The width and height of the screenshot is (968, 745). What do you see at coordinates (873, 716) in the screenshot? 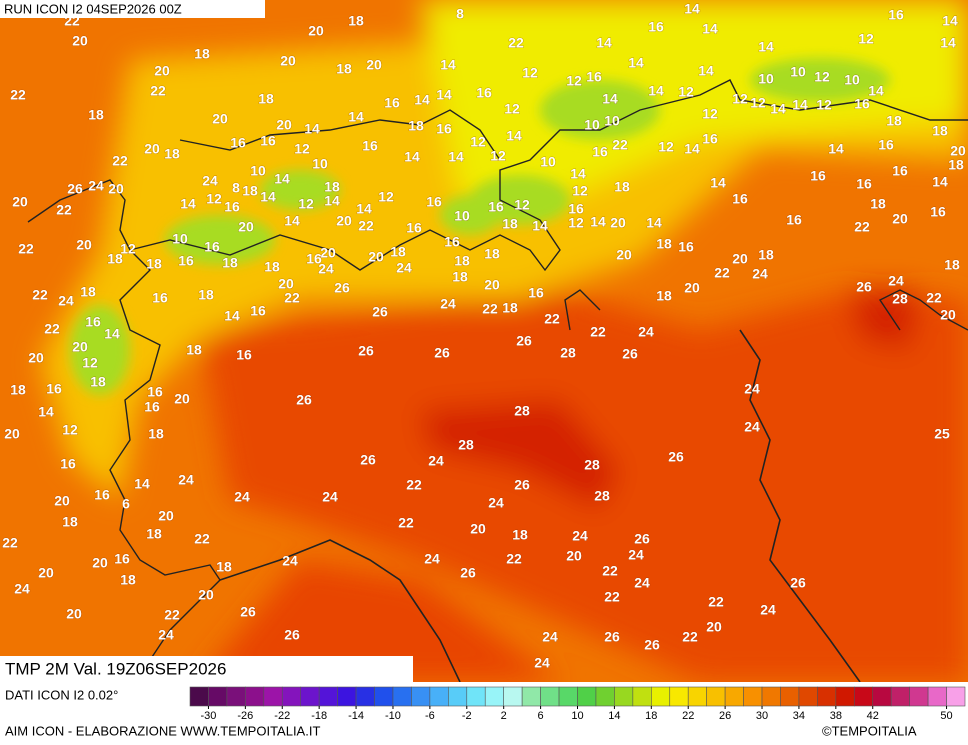
I see `colorbar-tick-label: 42` at bounding box center [873, 716].